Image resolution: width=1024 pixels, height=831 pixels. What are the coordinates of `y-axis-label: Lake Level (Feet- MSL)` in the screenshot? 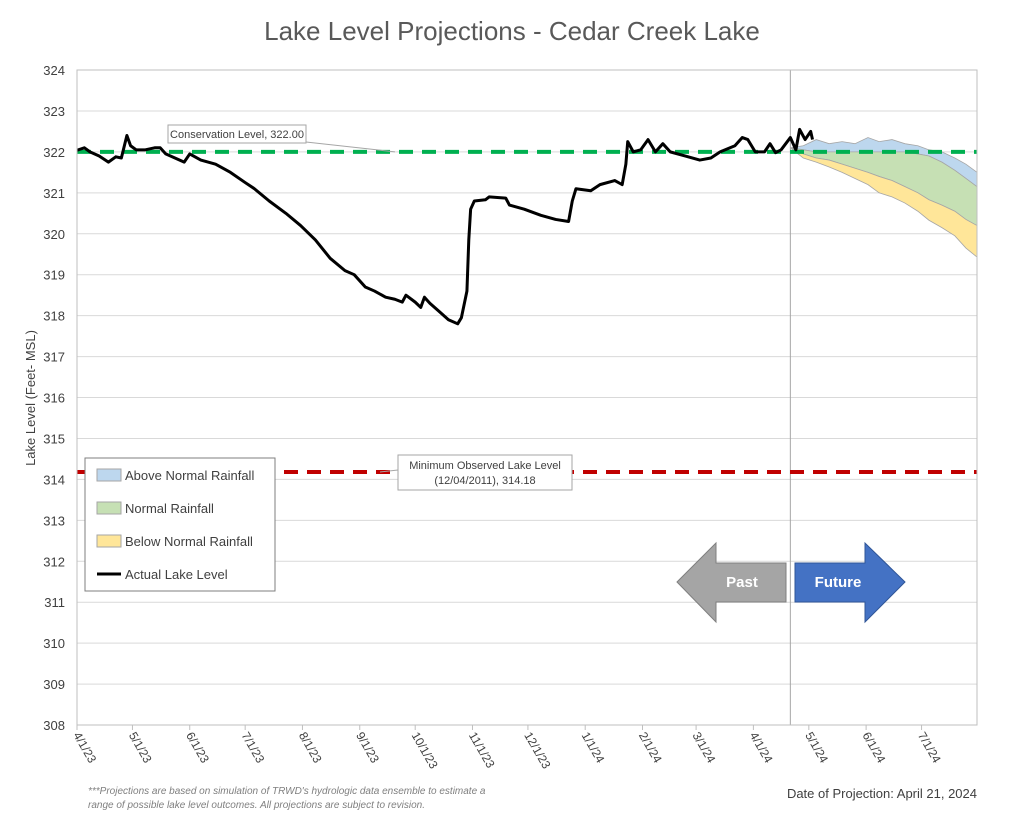 It's located at (30, 398).